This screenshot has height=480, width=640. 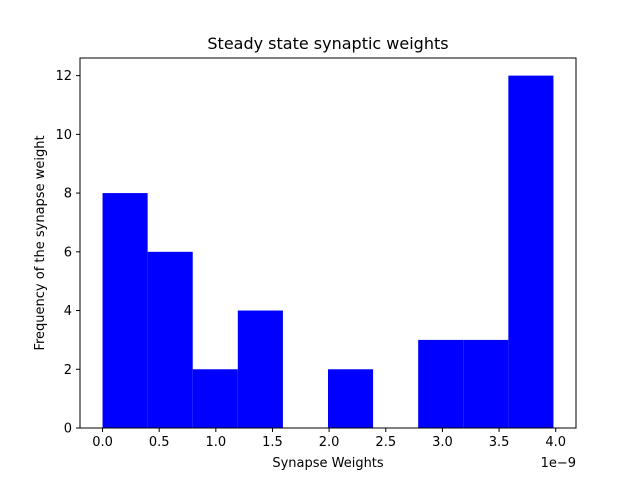 I want to click on y-tick-label: 2, so click(x=68, y=370).